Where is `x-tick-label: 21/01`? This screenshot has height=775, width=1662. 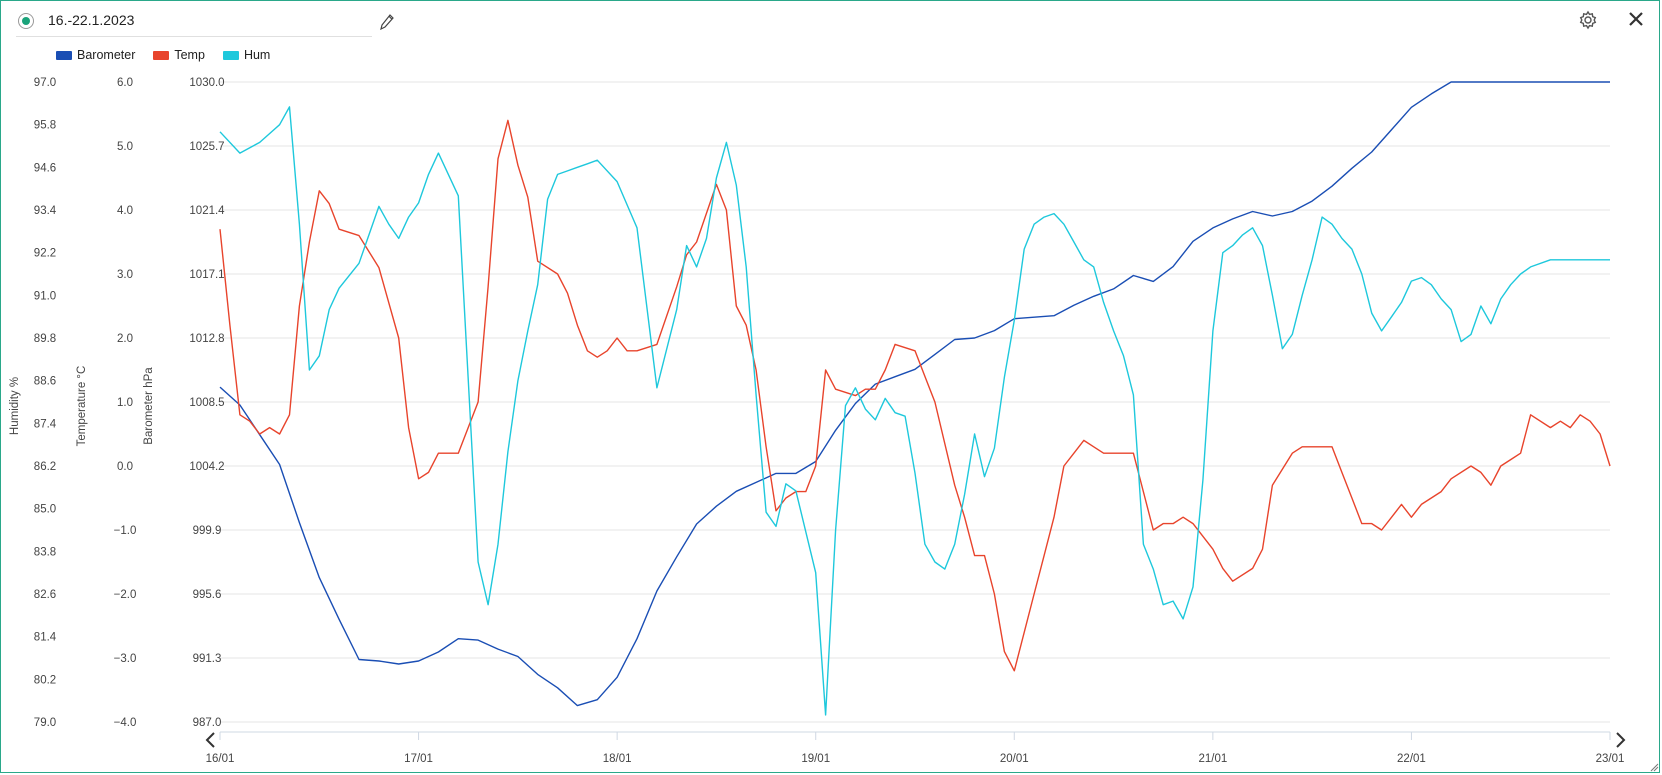
x-tick-label: 21/01 is located at coordinates (1212, 759).